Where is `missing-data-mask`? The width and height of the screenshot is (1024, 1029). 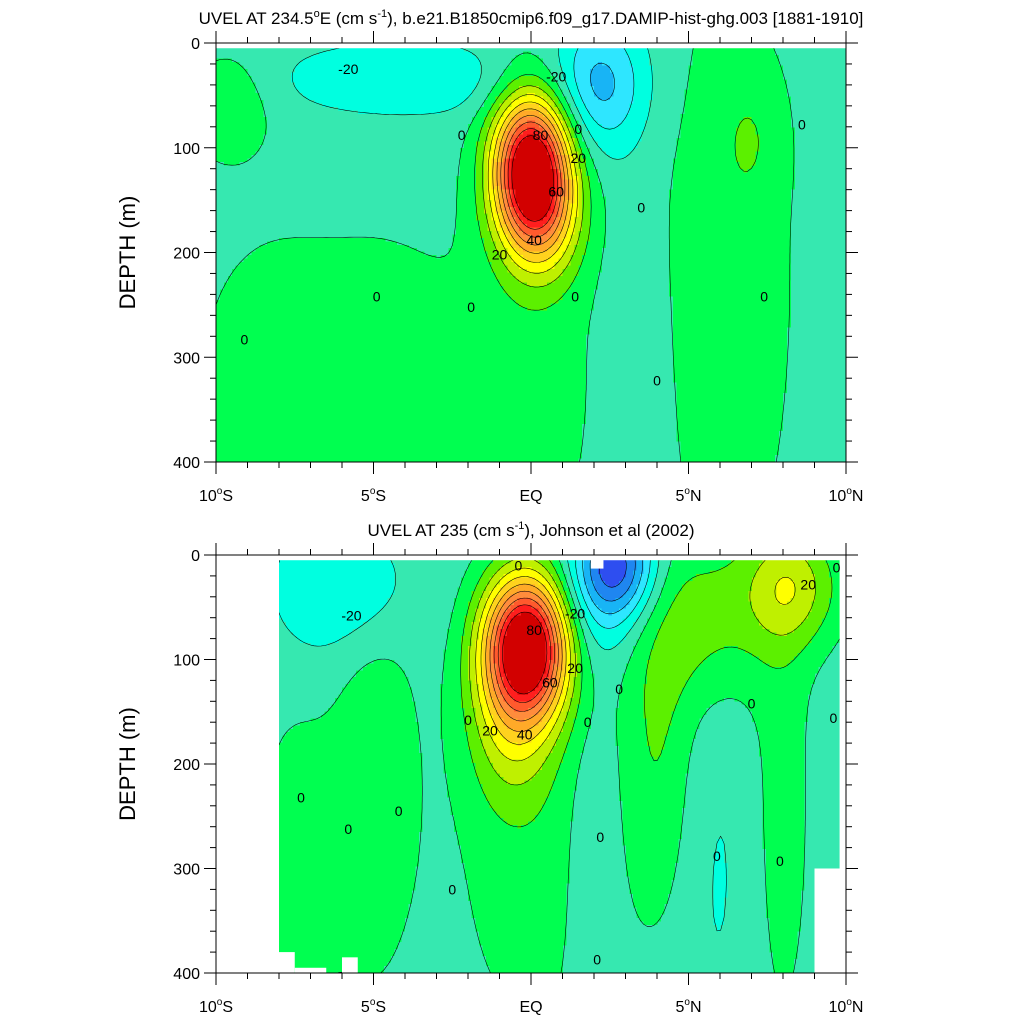 missing-data-mask is located at coordinates (531, 45).